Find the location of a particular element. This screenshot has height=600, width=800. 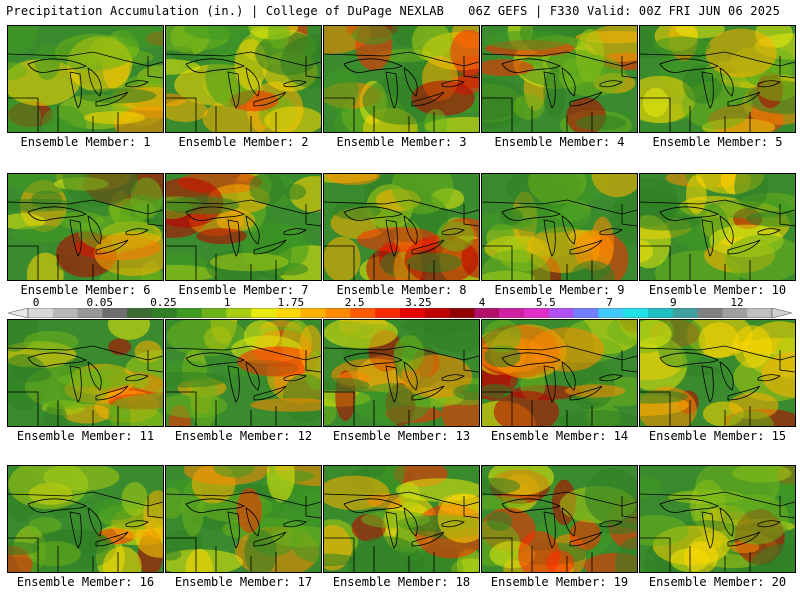

color-scale-bar is located at coordinates (400, 313).